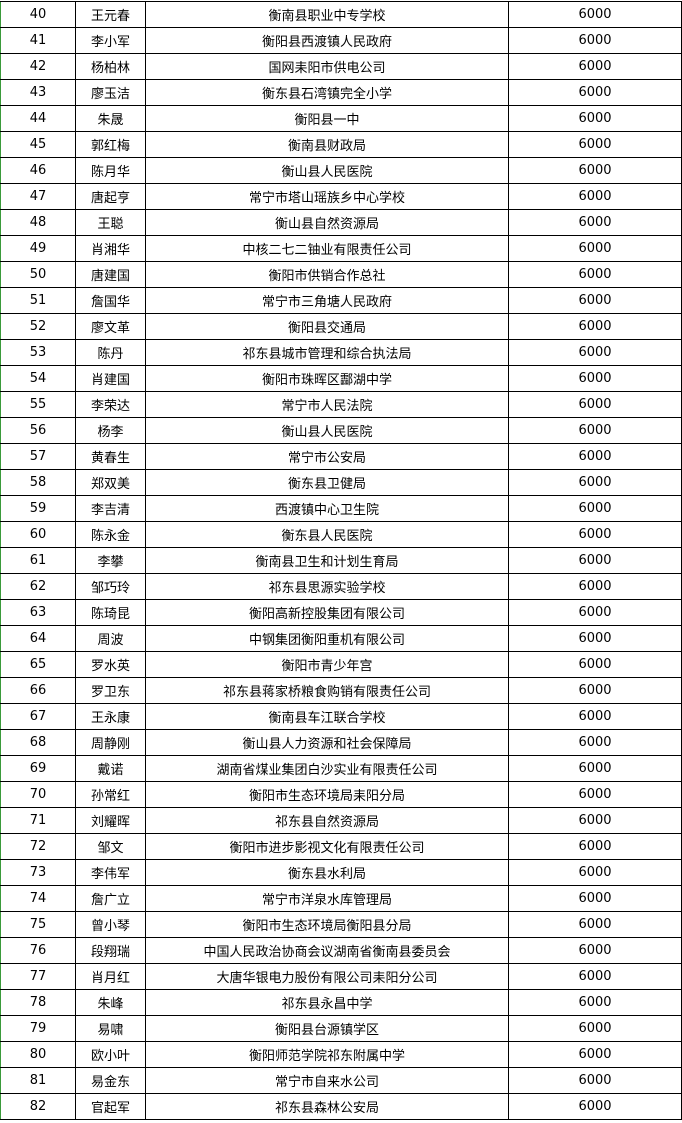 The width and height of the screenshot is (682, 1123). I want to click on row-number: 48, so click(38, 222).